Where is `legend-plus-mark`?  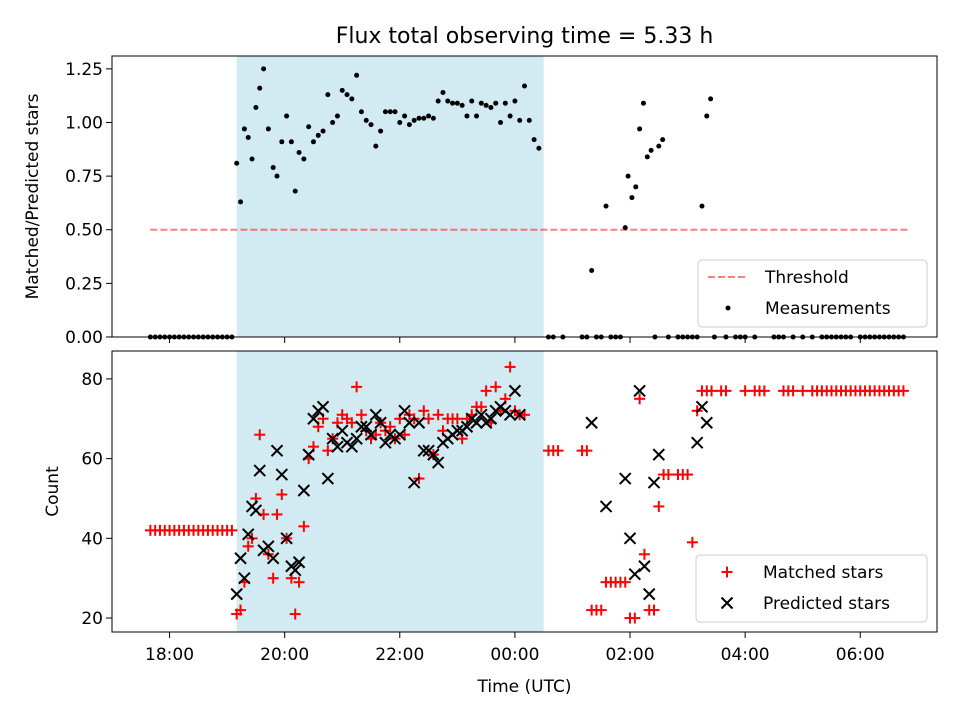 legend-plus-mark is located at coordinates (727, 572).